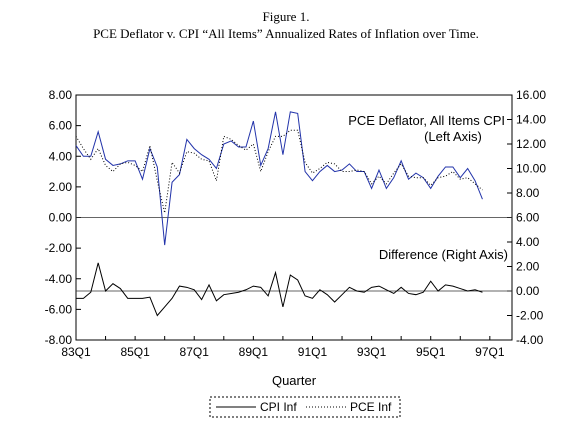  What do you see at coordinates (61, 95) in the screenshot?
I see `left-tick-label: 8.00` at bounding box center [61, 95].